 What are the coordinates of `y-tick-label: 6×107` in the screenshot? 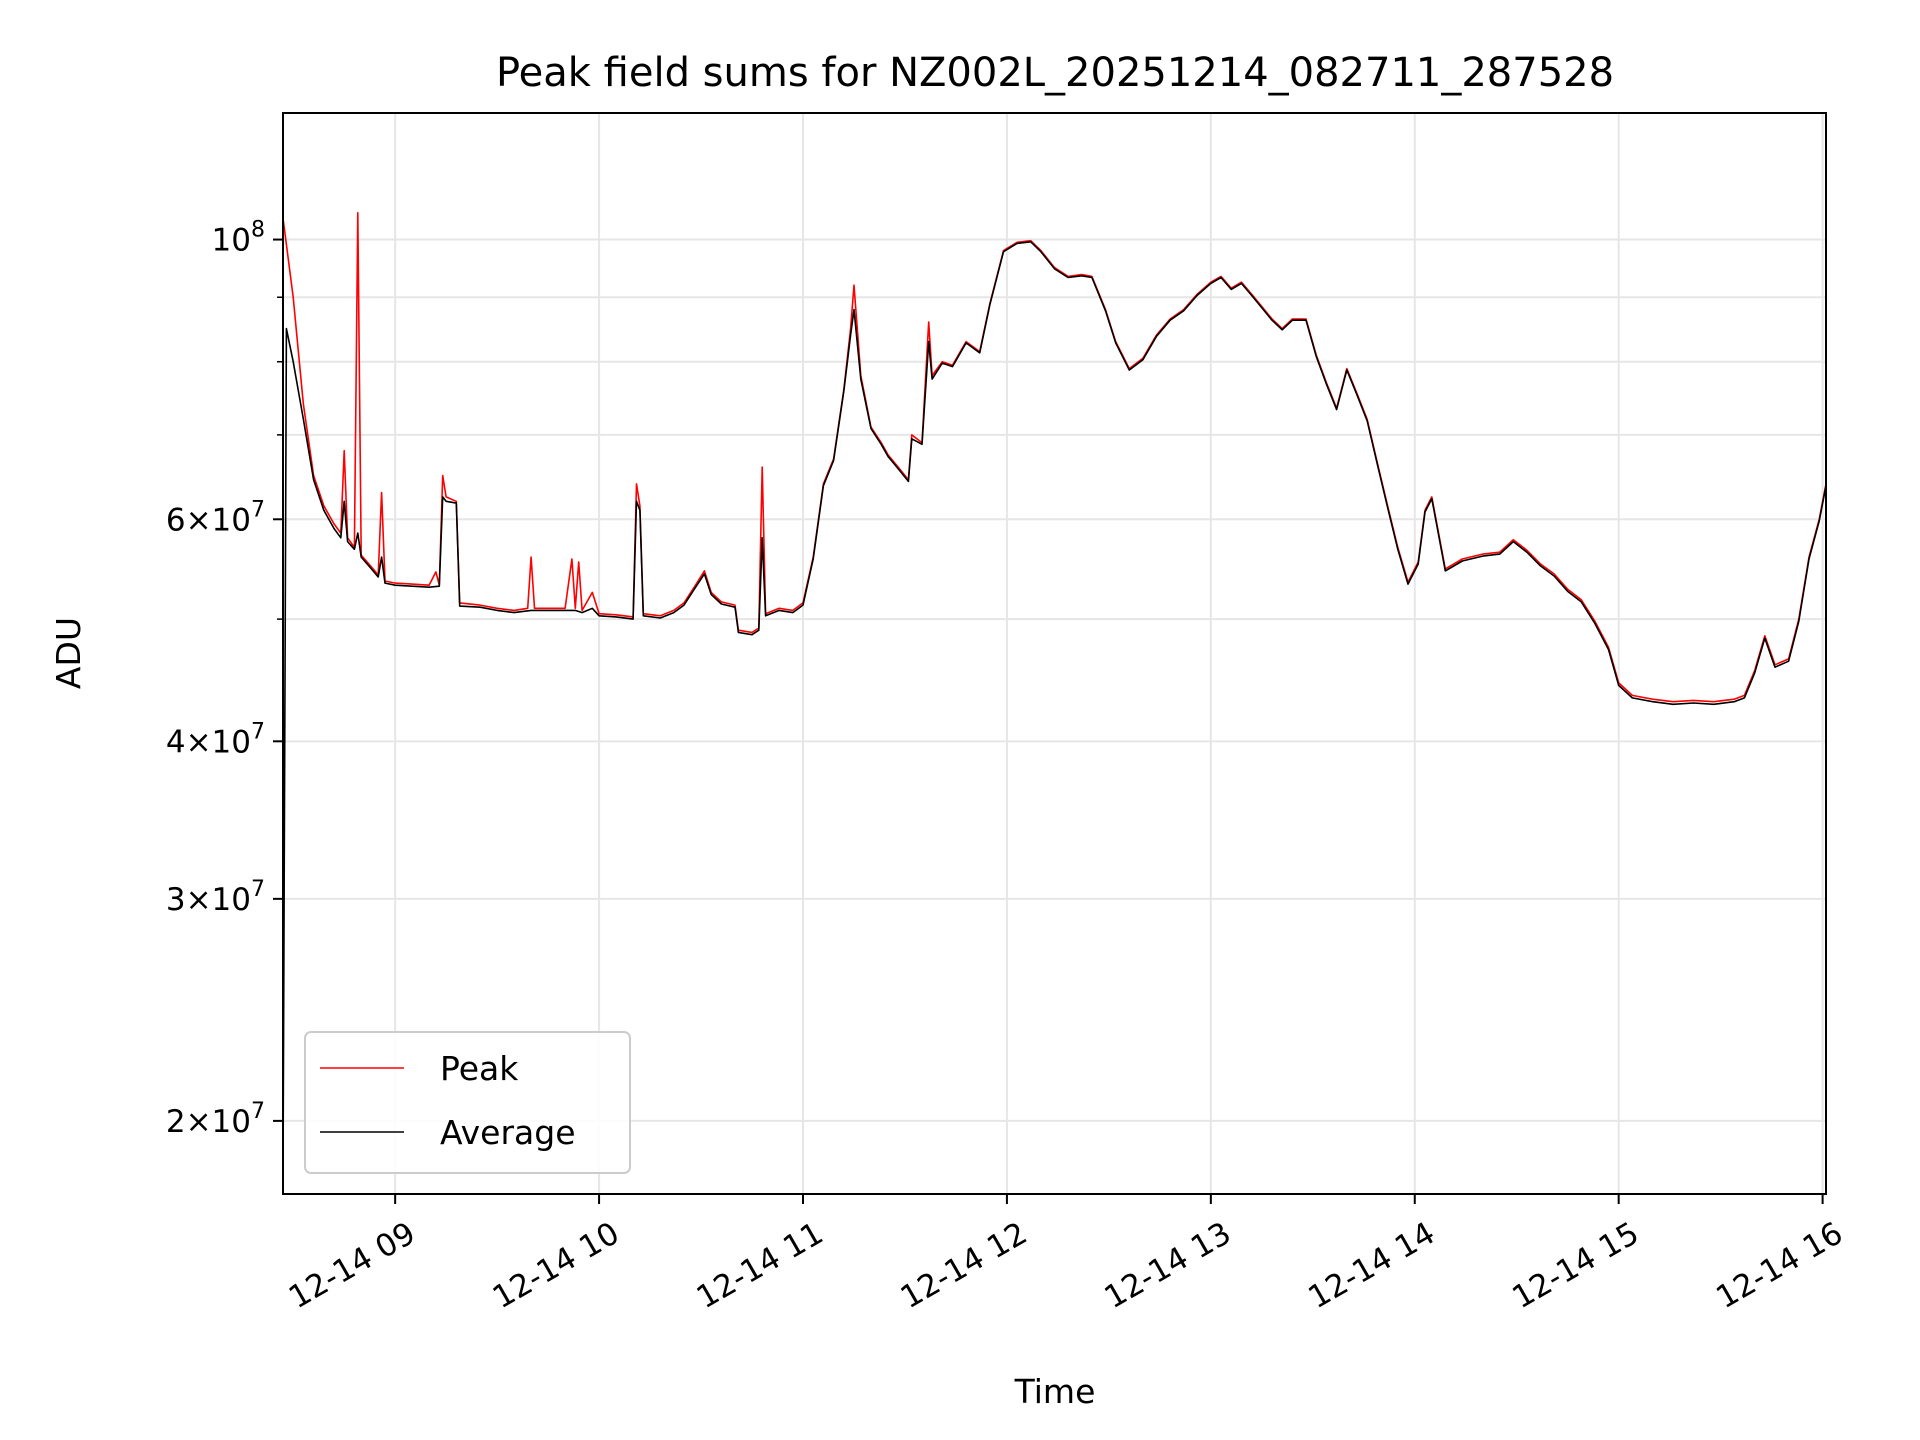 It's located at (215, 517).